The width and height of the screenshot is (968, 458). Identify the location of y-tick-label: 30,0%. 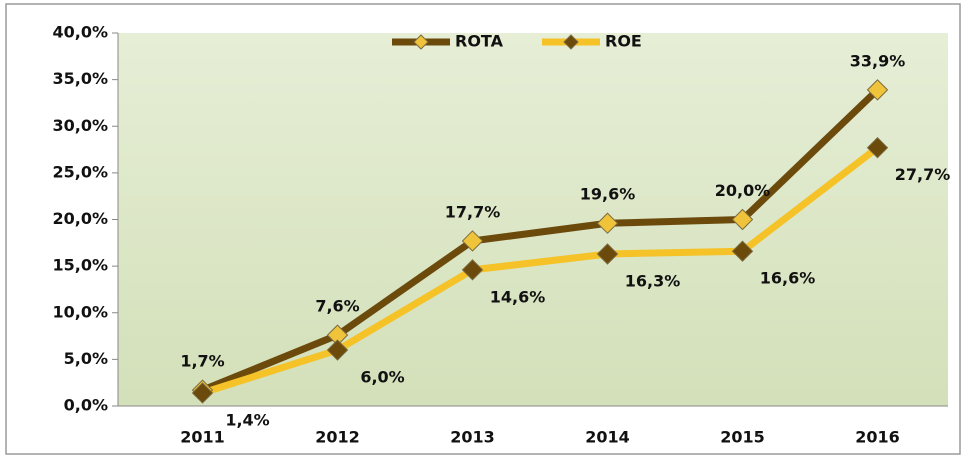
(80, 125).